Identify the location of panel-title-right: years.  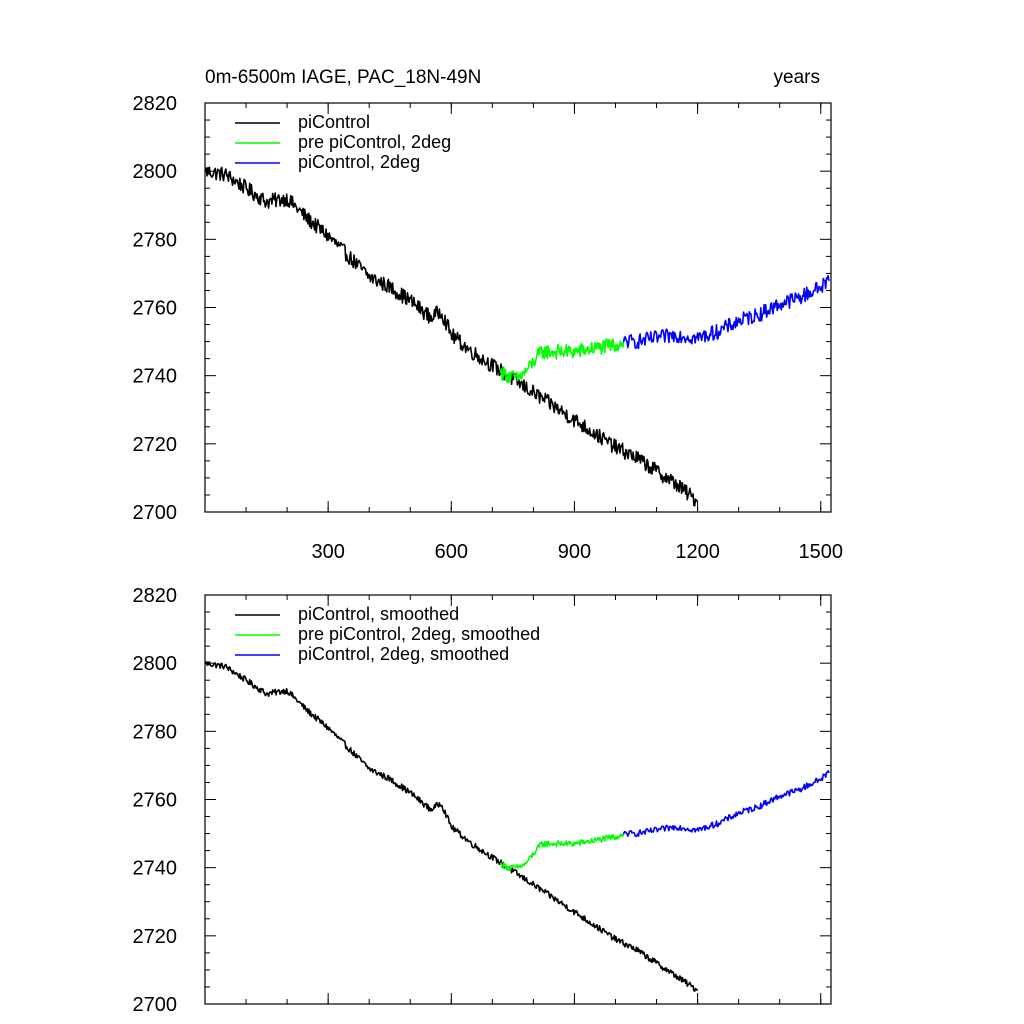
(797, 77).